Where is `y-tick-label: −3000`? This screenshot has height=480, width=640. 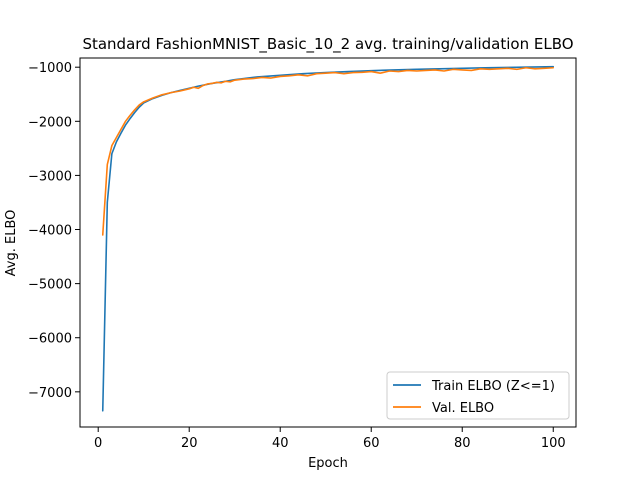
y-tick-label: −3000 is located at coordinates (50, 176).